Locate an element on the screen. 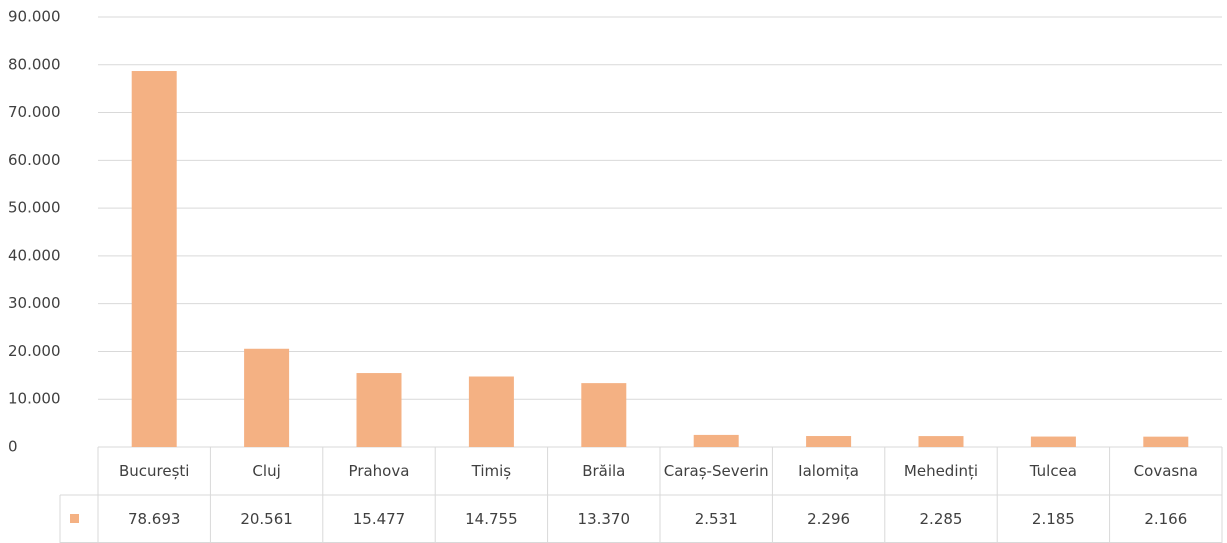 This screenshot has height=543, width=1227. value-label: 2.531 is located at coordinates (716, 519).